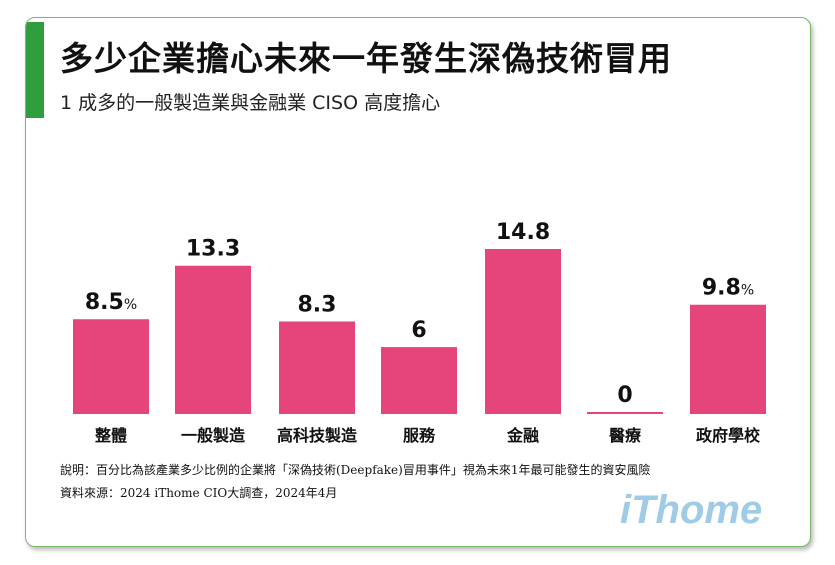 The image size is (835, 565). What do you see at coordinates (317, 435) in the screenshot?
I see `category-label: 高科技製造` at bounding box center [317, 435].